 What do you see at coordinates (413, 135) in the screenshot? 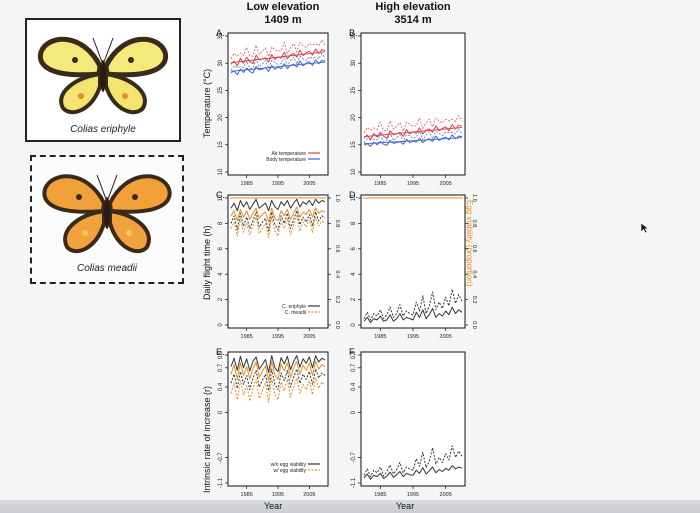
I see `panel-b-series-1-dashed` at bounding box center [413, 135].